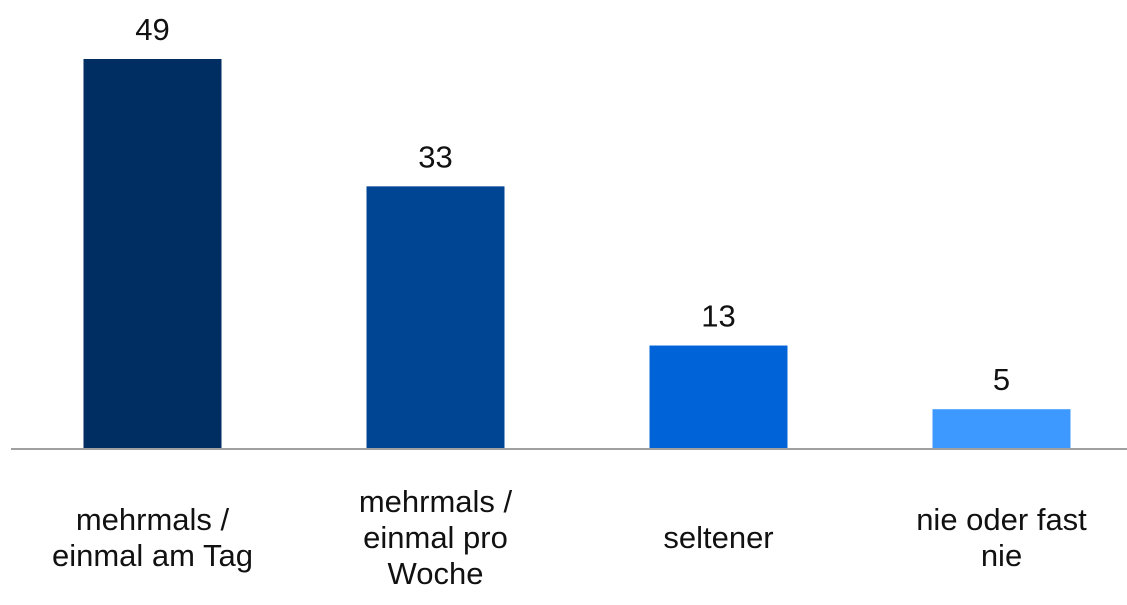  I want to click on category-label-1: mehrmals / einmal am Tag, so click(152, 537).